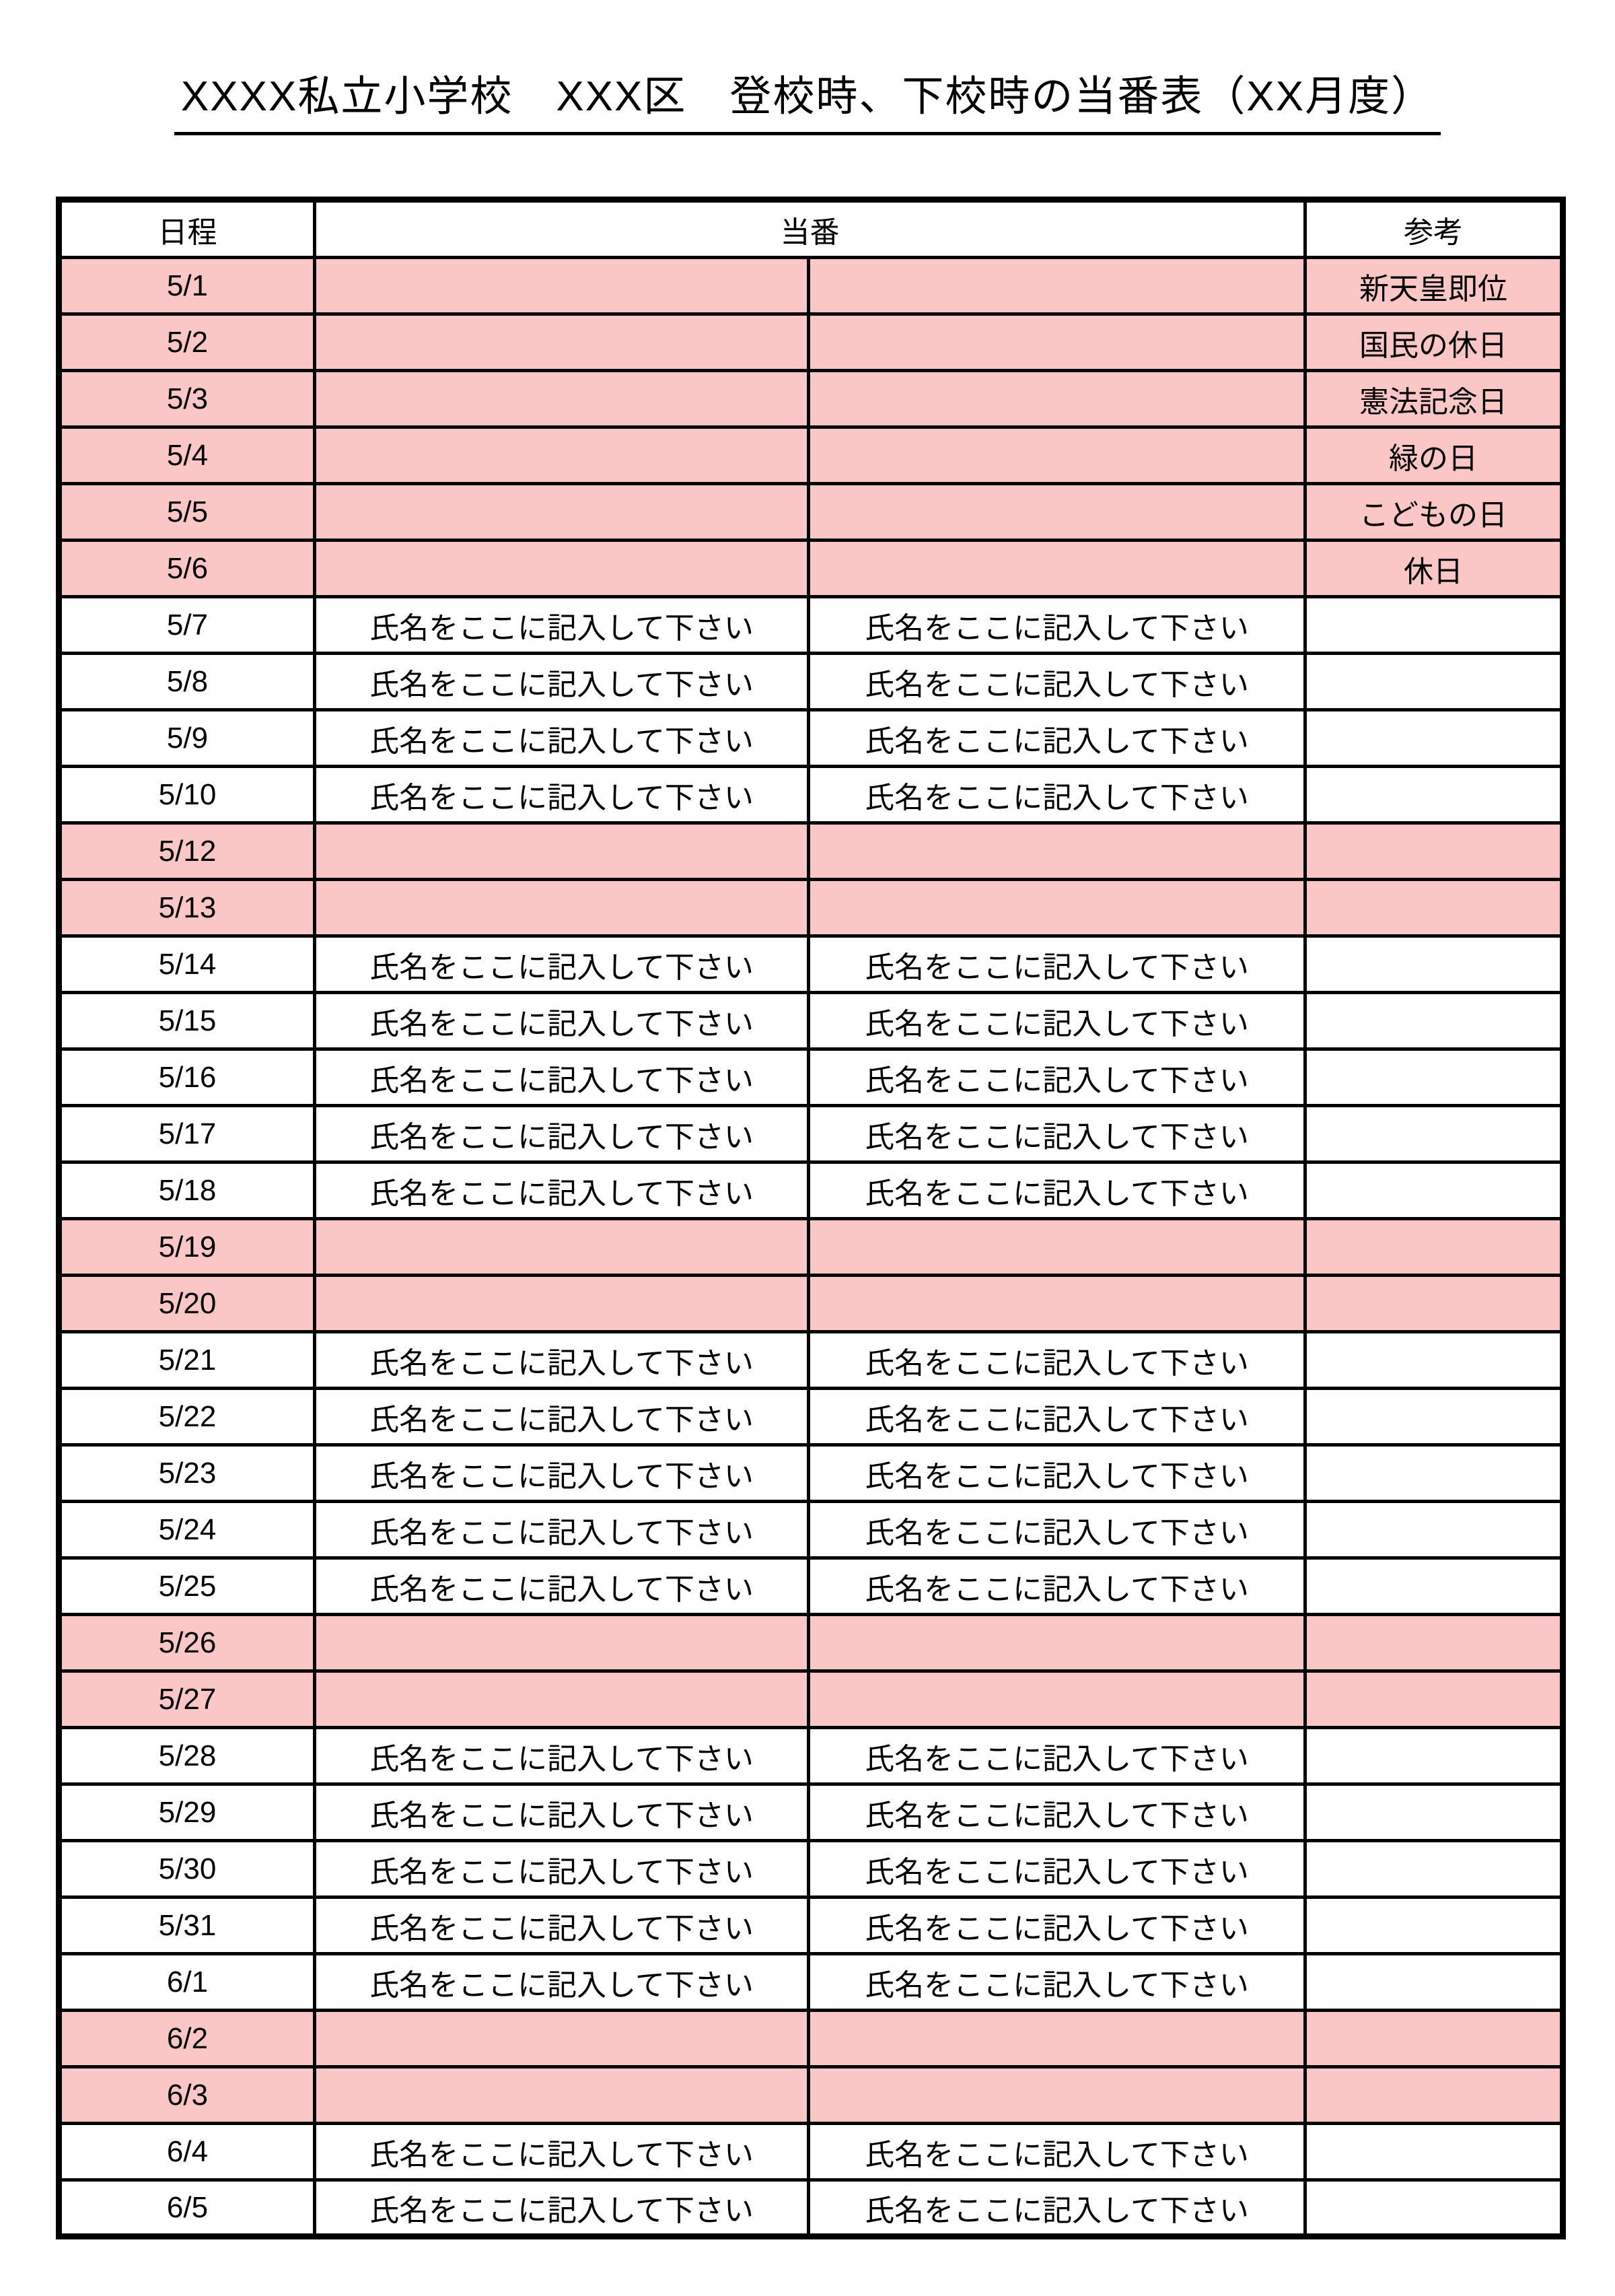 This screenshot has width=1615, height=2296. Describe the element at coordinates (187, 1982) in the screenshot. I see `date-cell: 6/1` at that location.